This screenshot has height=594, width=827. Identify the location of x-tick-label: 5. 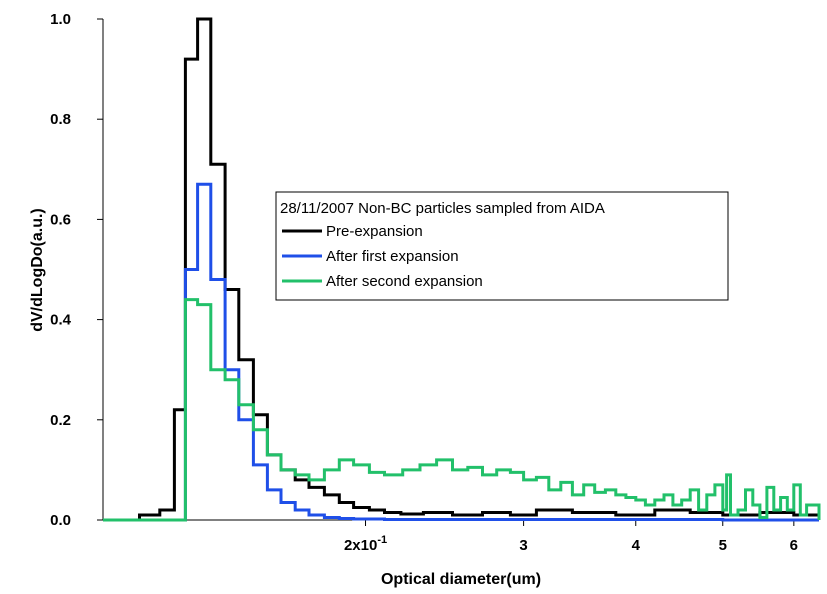
(723, 545).